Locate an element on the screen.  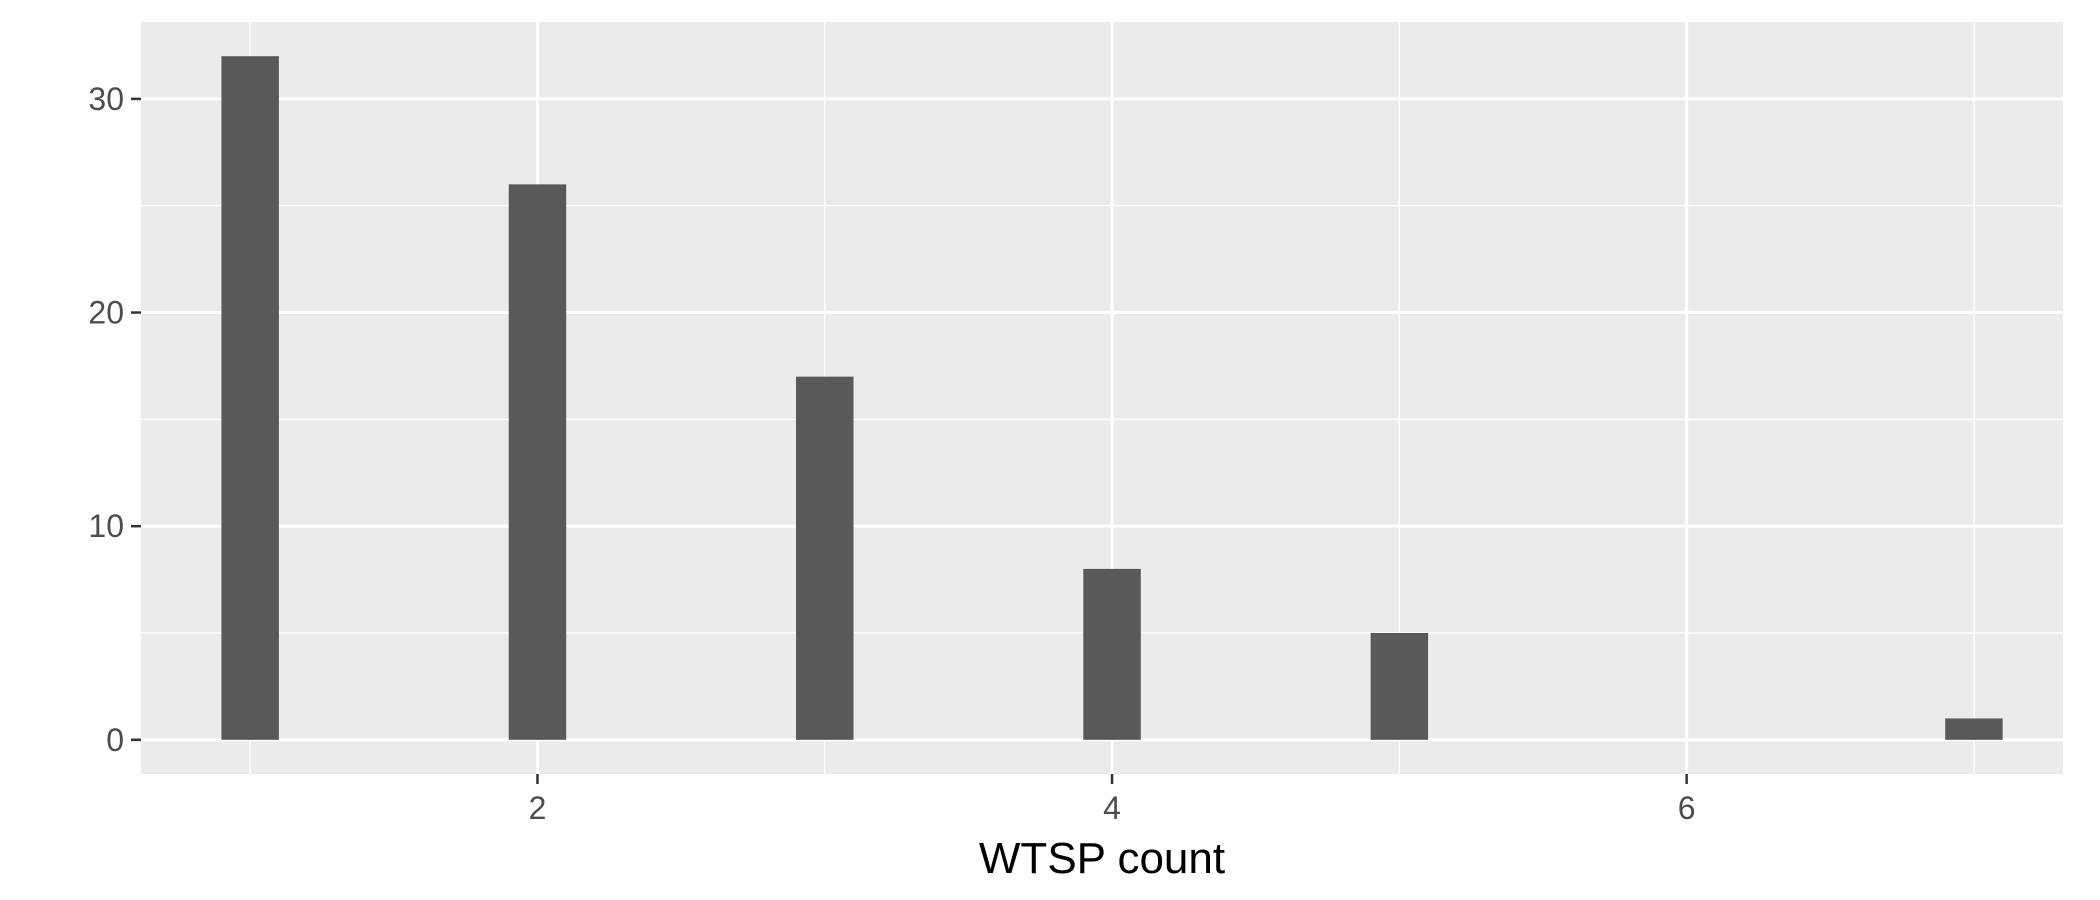
y-tick-label: 0 is located at coordinates (115, 740).